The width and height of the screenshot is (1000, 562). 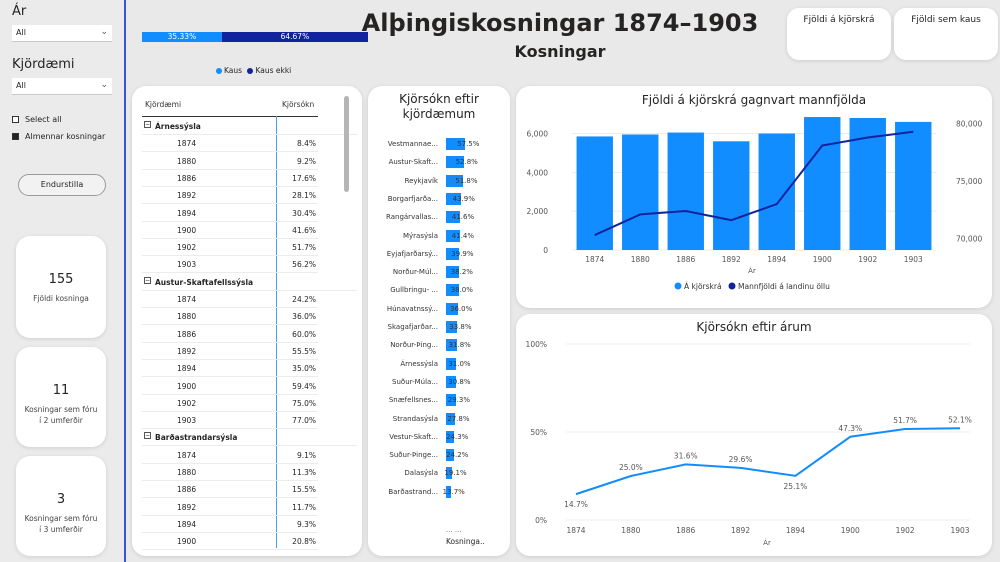 What do you see at coordinates (457, 436) in the screenshot?
I see `bar-value-label: 24.3%` at bounding box center [457, 436].